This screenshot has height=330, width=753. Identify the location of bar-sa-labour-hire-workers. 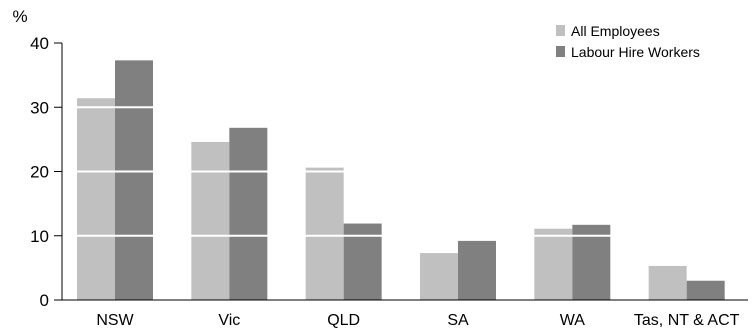
(477, 270).